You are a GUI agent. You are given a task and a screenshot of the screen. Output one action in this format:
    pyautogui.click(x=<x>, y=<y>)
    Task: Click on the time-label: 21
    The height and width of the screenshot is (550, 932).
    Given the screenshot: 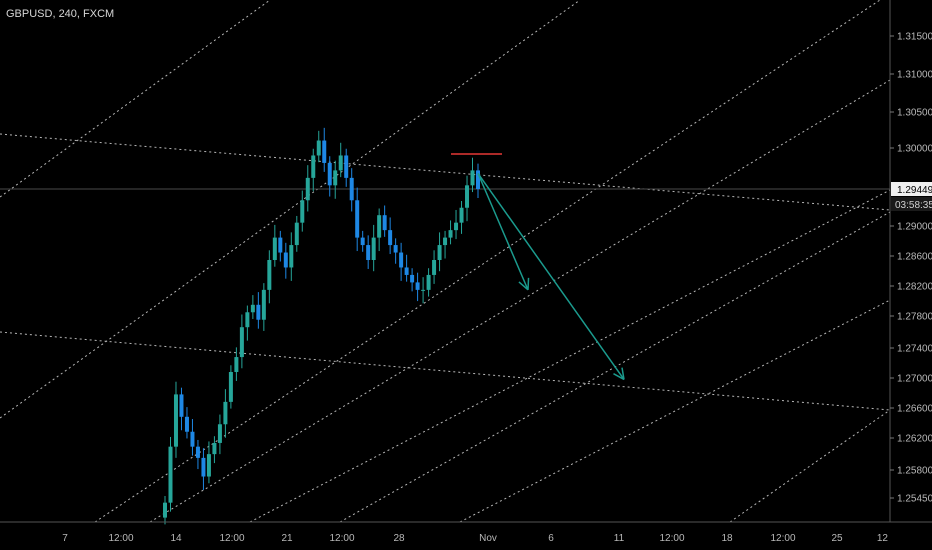 What is the action you would take?
    pyautogui.click(x=287, y=538)
    